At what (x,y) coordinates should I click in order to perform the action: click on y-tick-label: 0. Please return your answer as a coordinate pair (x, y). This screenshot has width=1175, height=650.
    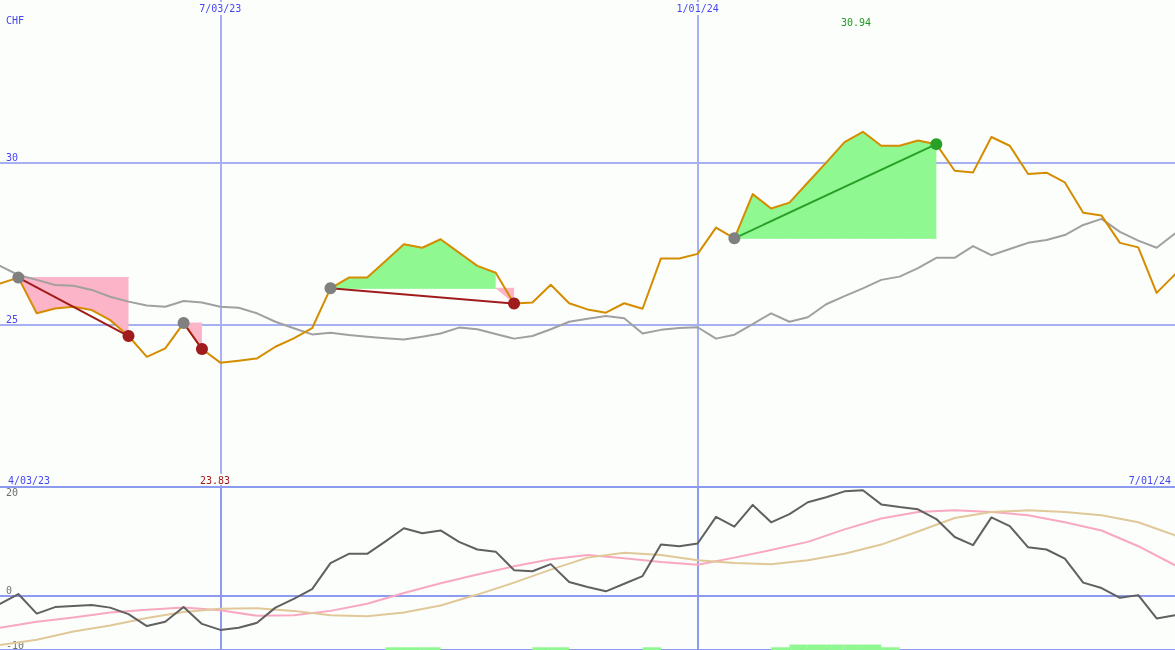
    Looking at the image, I should click on (9, 591).